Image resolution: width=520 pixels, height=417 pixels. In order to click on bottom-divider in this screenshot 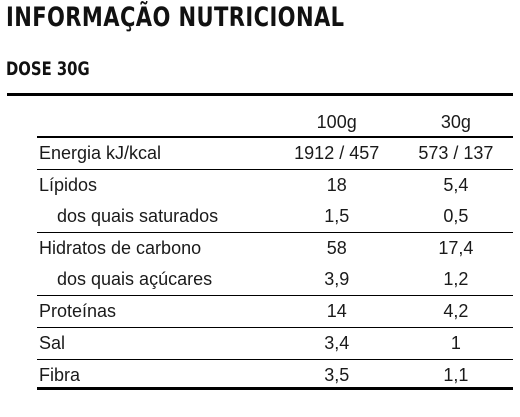, I will do `click(275, 388)`.